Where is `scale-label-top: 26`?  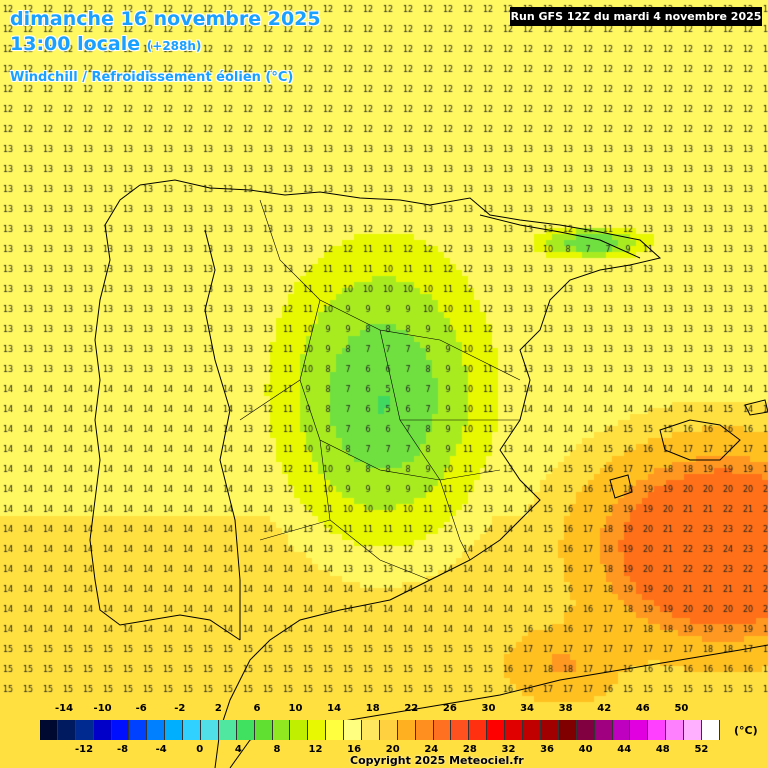
scale-label-top: 26 is located at coordinates (449, 708).